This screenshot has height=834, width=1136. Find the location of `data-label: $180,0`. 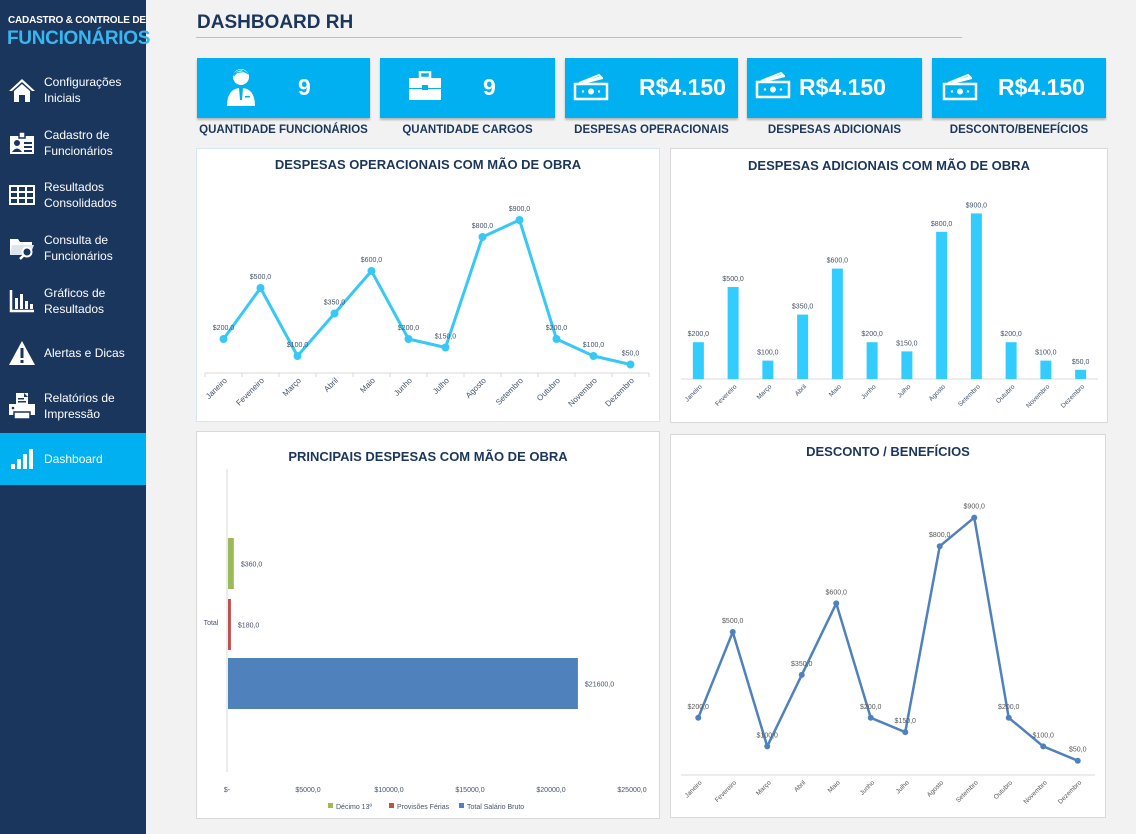

data-label: $180,0 is located at coordinates (249, 626).